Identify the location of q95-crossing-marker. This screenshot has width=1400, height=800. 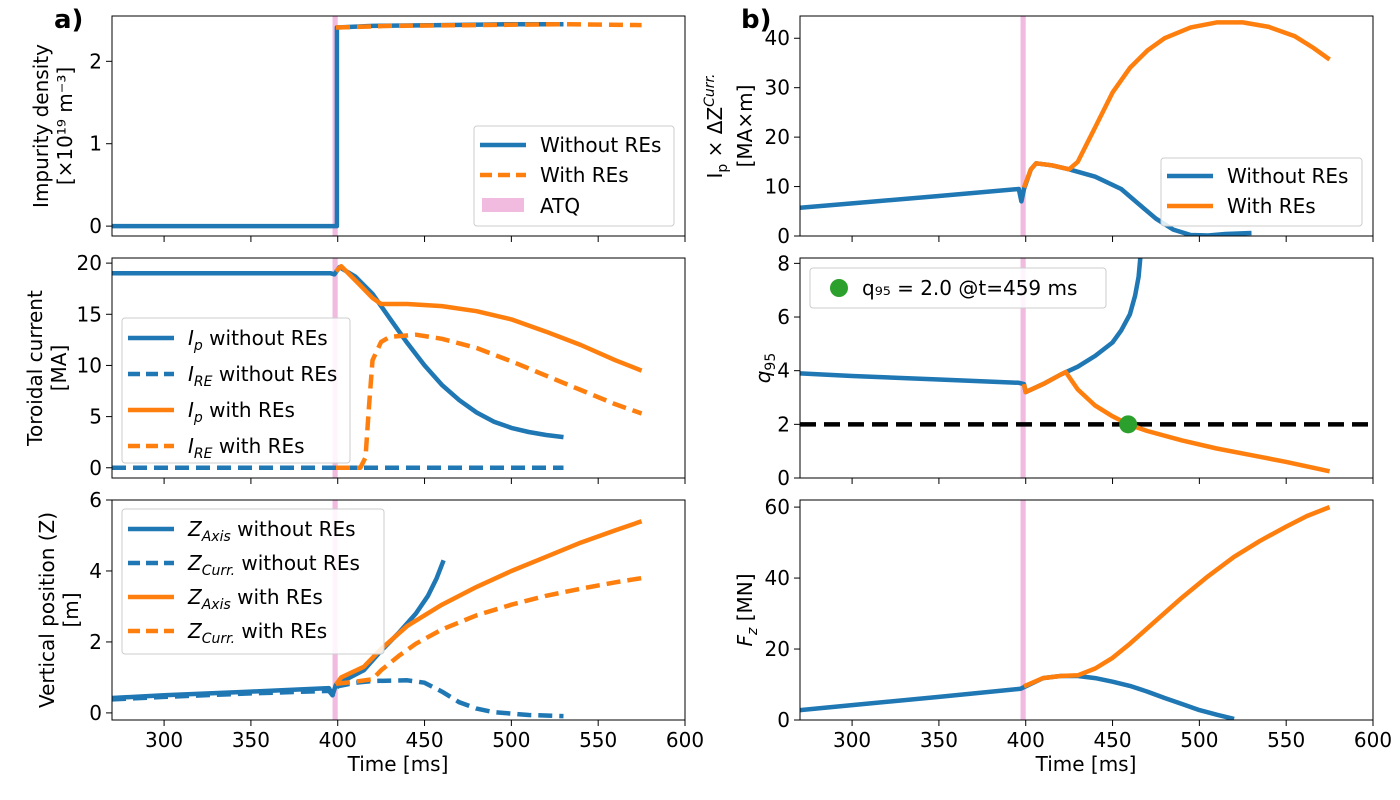
(1128, 424).